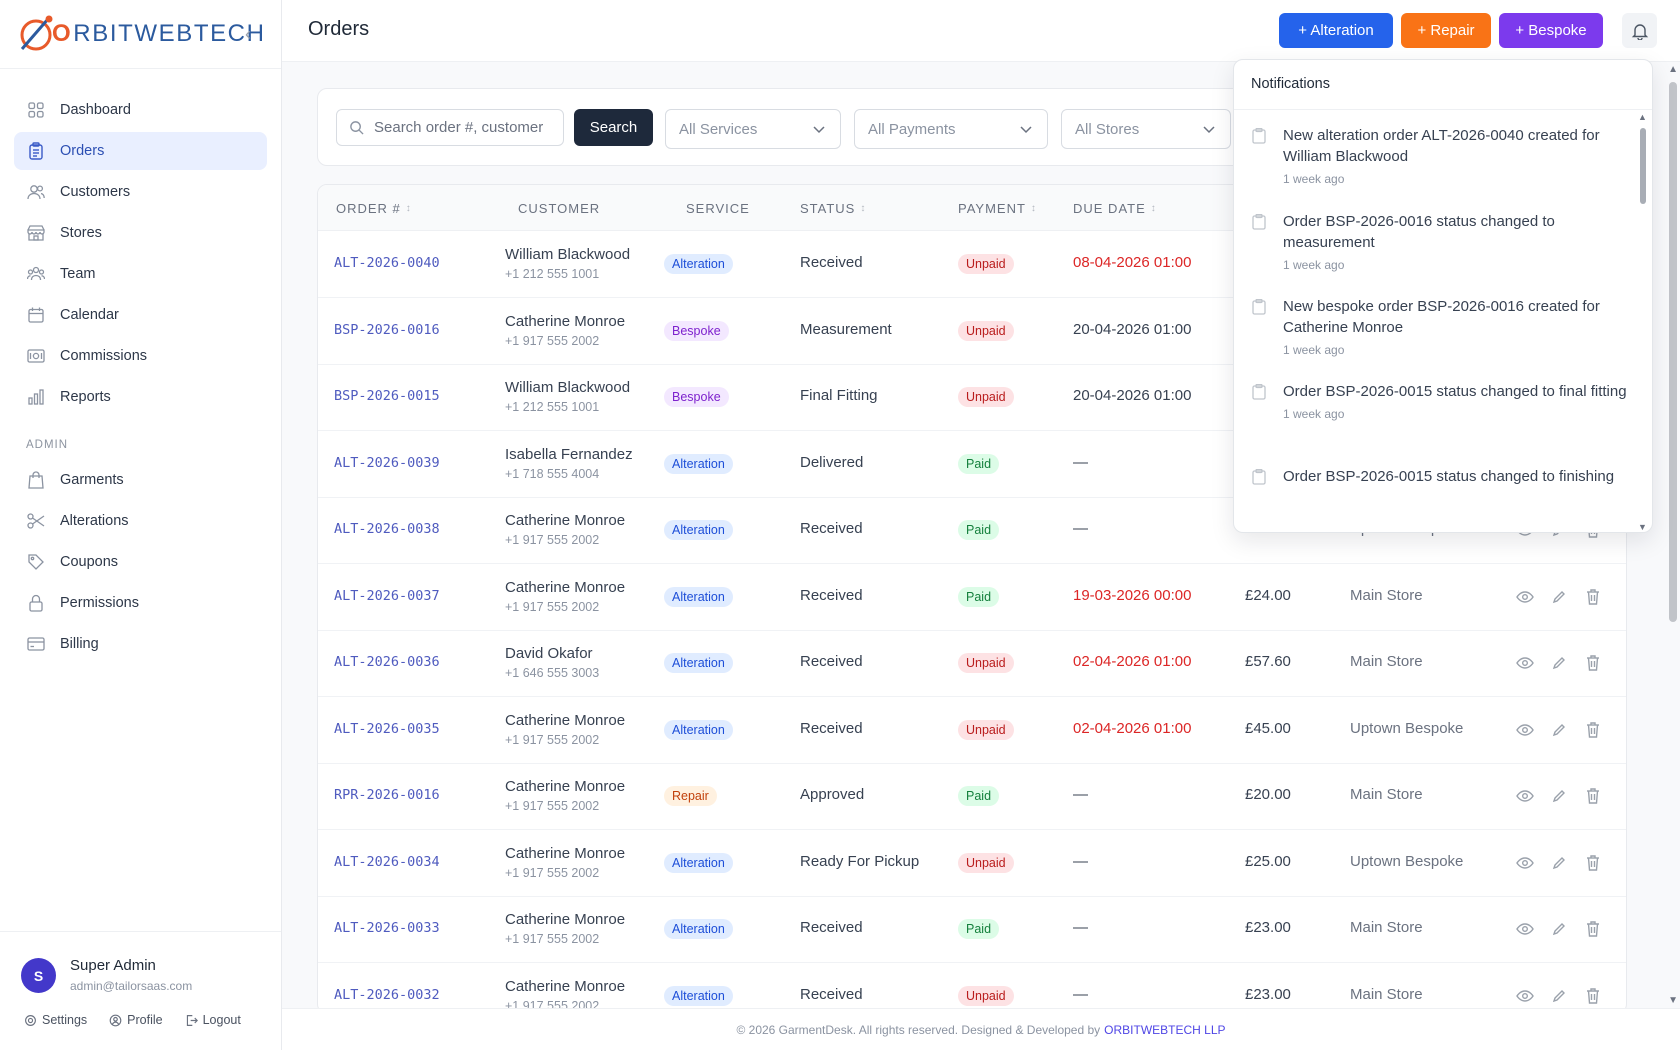  What do you see at coordinates (1643, 322) in the screenshot?
I see `notifications-scrollbar: ▲ ▼` at bounding box center [1643, 322].